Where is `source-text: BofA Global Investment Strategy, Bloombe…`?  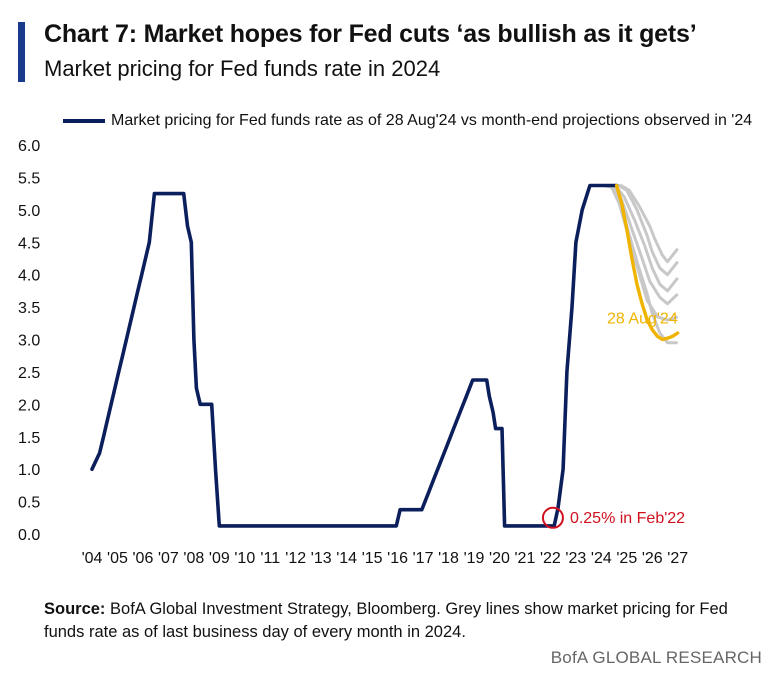 source-text: BofA Global Investment Strategy, Bloombe… is located at coordinates (386, 620).